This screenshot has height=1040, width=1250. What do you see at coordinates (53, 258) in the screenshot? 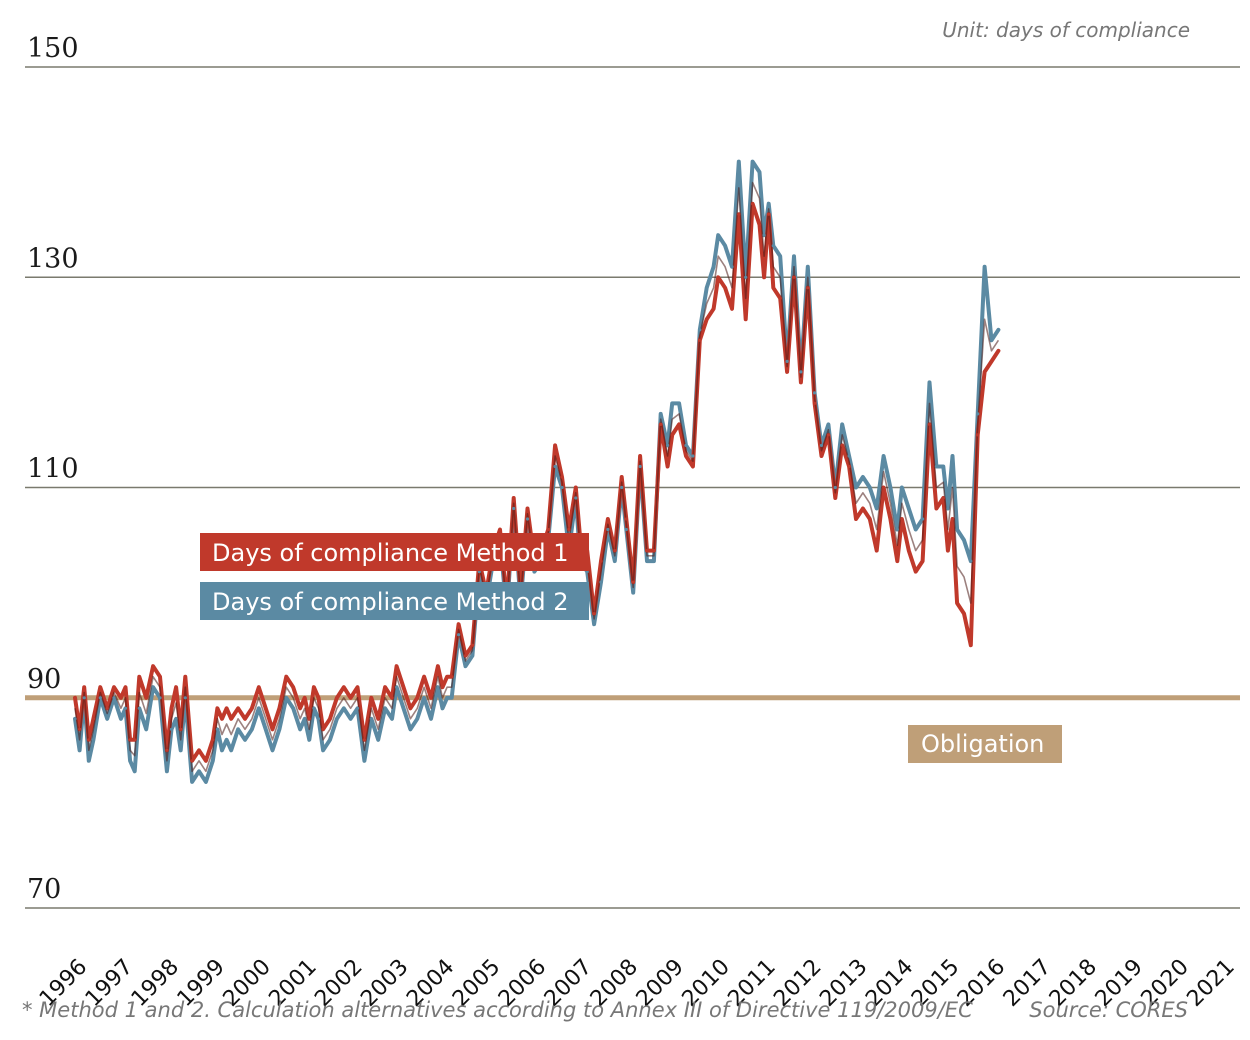
I see `y-tick-label: 130` at bounding box center [53, 258].